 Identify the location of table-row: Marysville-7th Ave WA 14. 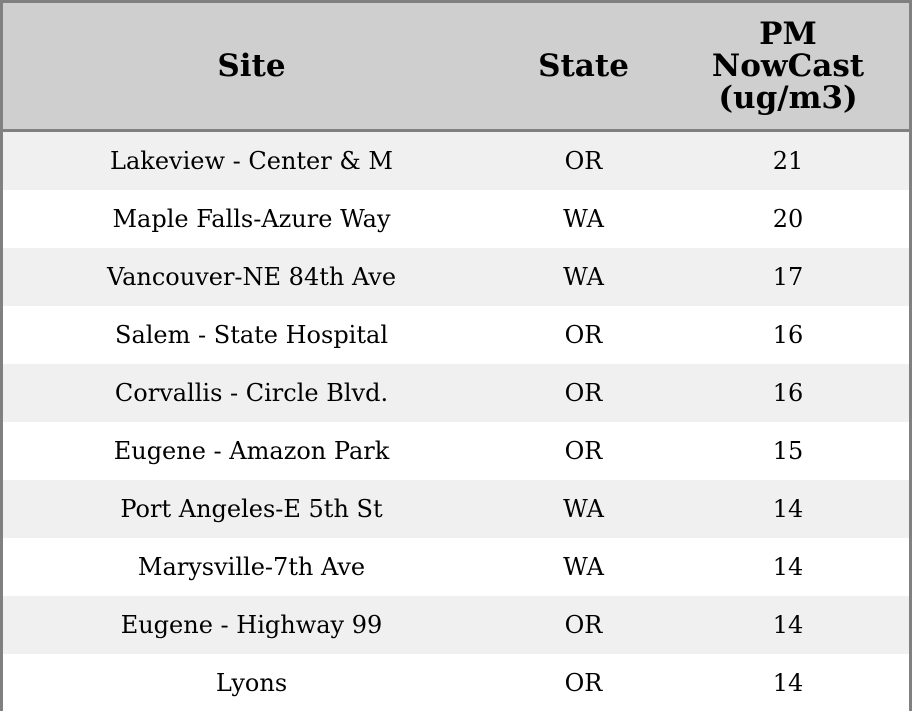
(456, 567).